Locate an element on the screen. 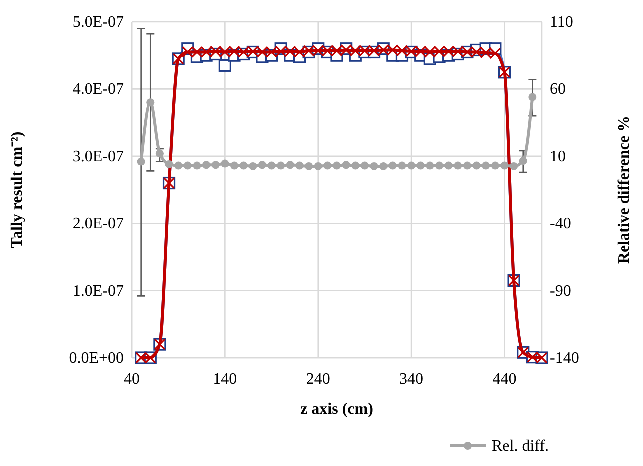 This screenshot has width=643, height=466. x-axis-title: z axis (cm) is located at coordinates (337, 409).